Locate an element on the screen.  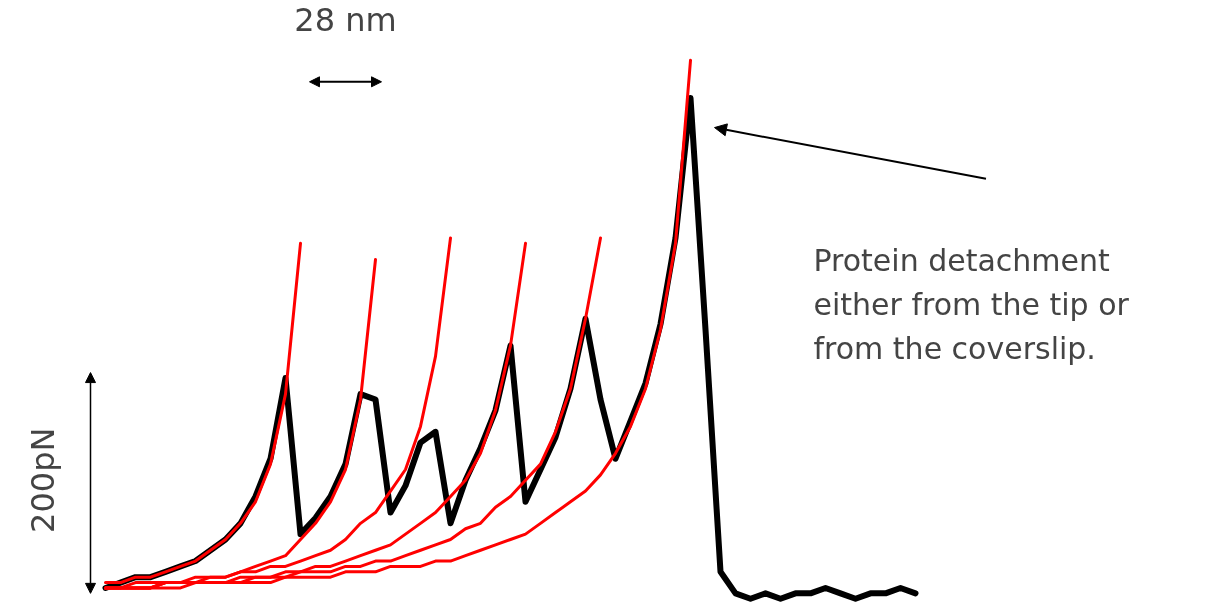
annotation: Protein detachment either from the tip or from the coverslip. is located at coordinates (971, 304).